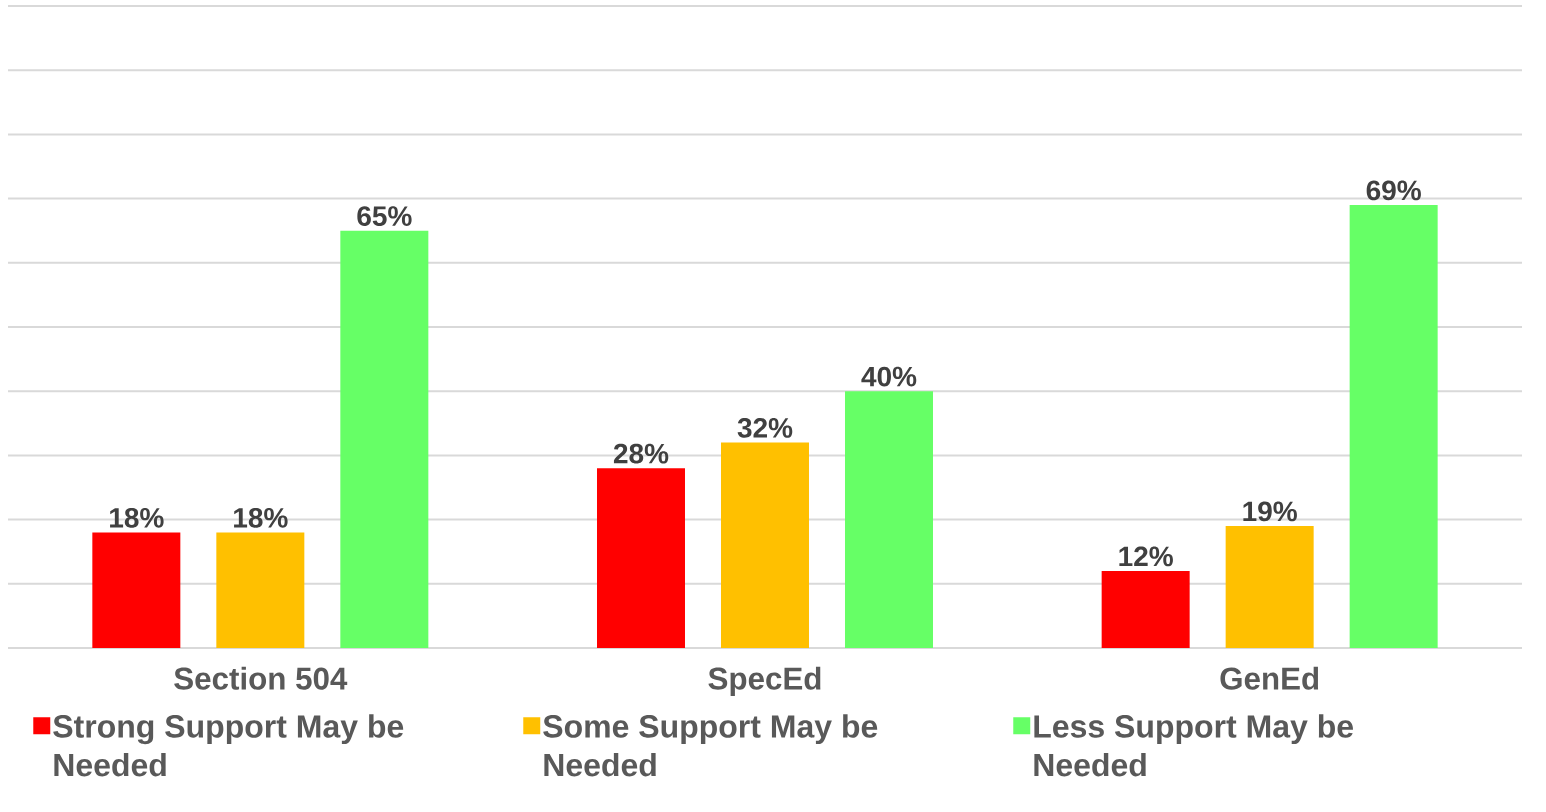 This screenshot has width=1546, height=812. What do you see at coordinates (710, 745) in the screenshot?
I see `legend-label: Some Support May be Needed` at bounding box center [710, 745].